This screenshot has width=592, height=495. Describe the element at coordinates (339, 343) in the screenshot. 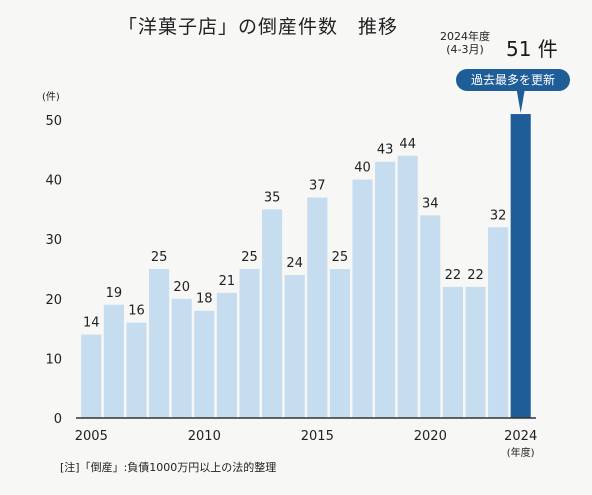

I see `bar-2016` at that location.